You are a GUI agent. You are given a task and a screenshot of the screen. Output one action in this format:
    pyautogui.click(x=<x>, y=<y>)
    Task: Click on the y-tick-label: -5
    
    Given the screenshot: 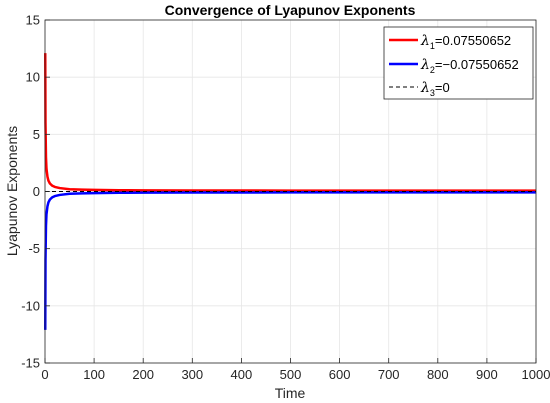 What is the action you would take?
    pyautogui.click(x=34, y=248)
    